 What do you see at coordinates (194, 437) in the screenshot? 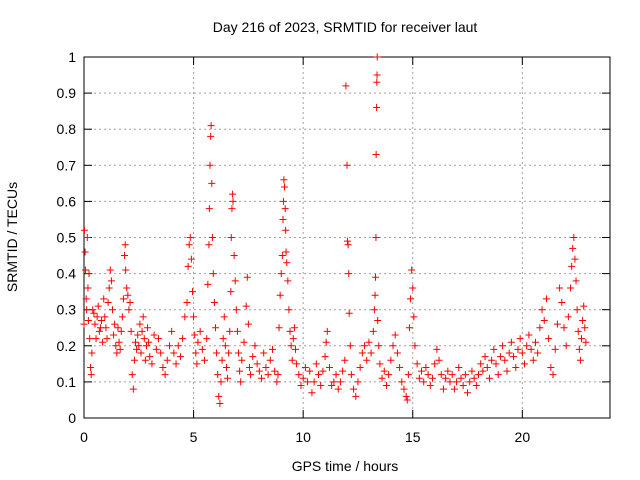
I see `x-tick-label: 5` at bounding box center [194, 437].